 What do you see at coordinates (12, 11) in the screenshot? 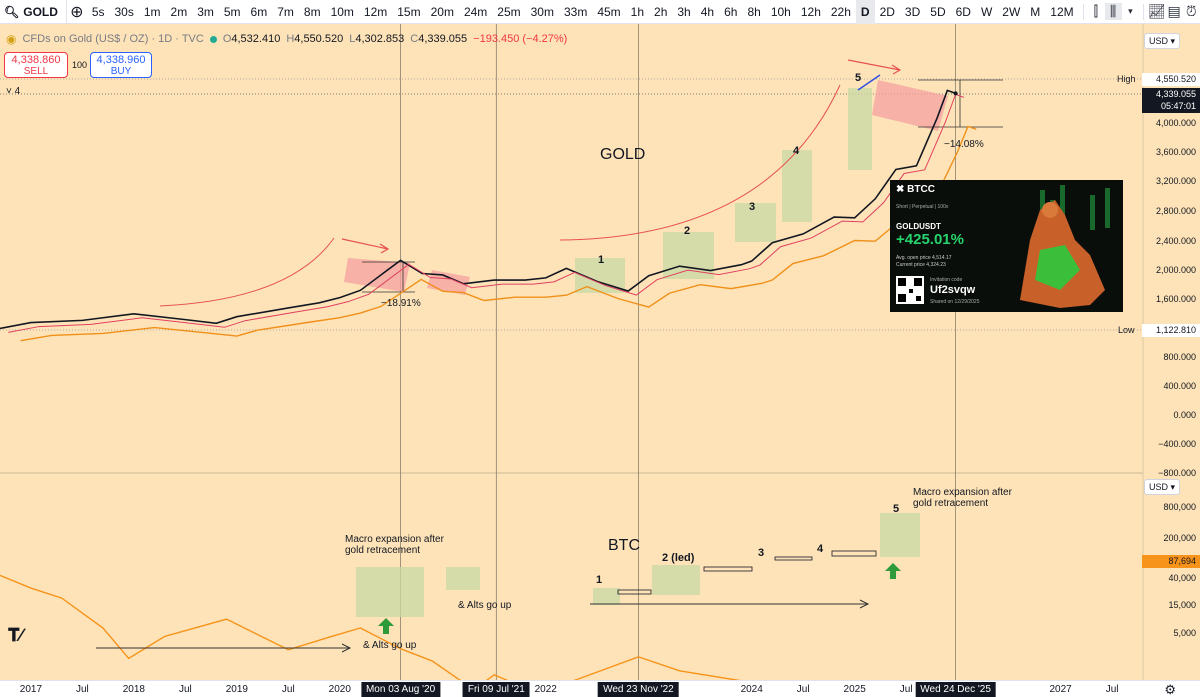
I see `search-icon: 🔍︎` at bounding box center [12, 11].